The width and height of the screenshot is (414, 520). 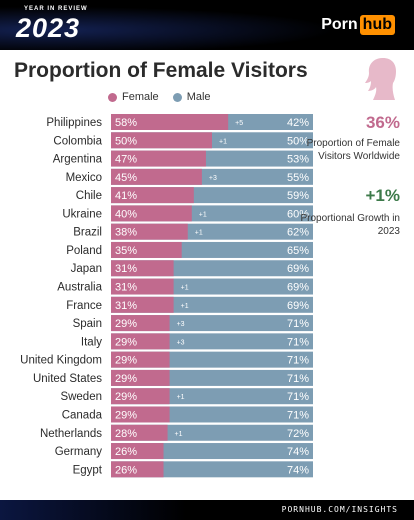 What do you see at coordinates (339, 24) in the screenshot?
I see `logo-text-part1: Porn` at bounding box center [339, 24].